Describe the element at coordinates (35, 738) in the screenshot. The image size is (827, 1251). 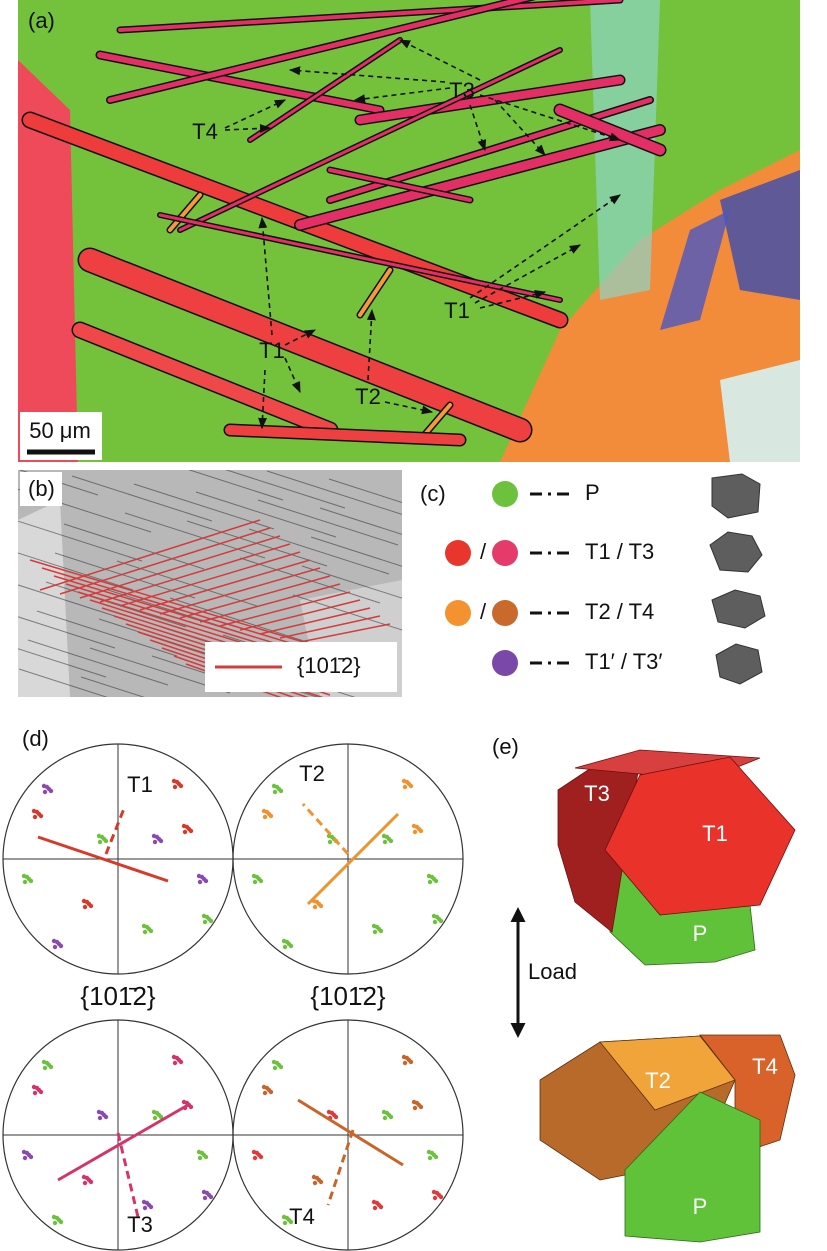
I see `panel-label: (d)` at that location.